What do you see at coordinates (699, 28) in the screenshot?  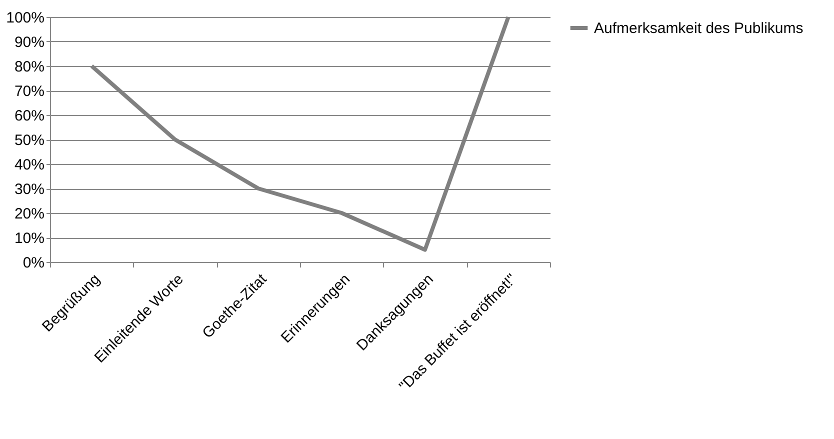 I see `legend-label: Aufmerksamkeit des Publikums` at bounding box center [699, 28].